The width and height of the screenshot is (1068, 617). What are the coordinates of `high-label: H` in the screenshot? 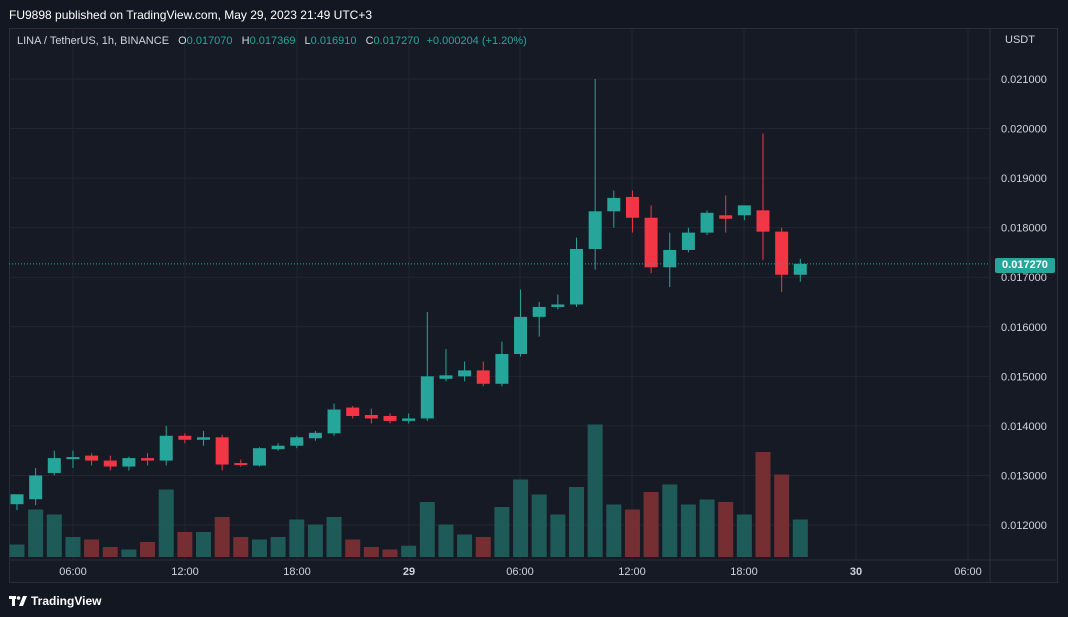 It's located at (245, 41).